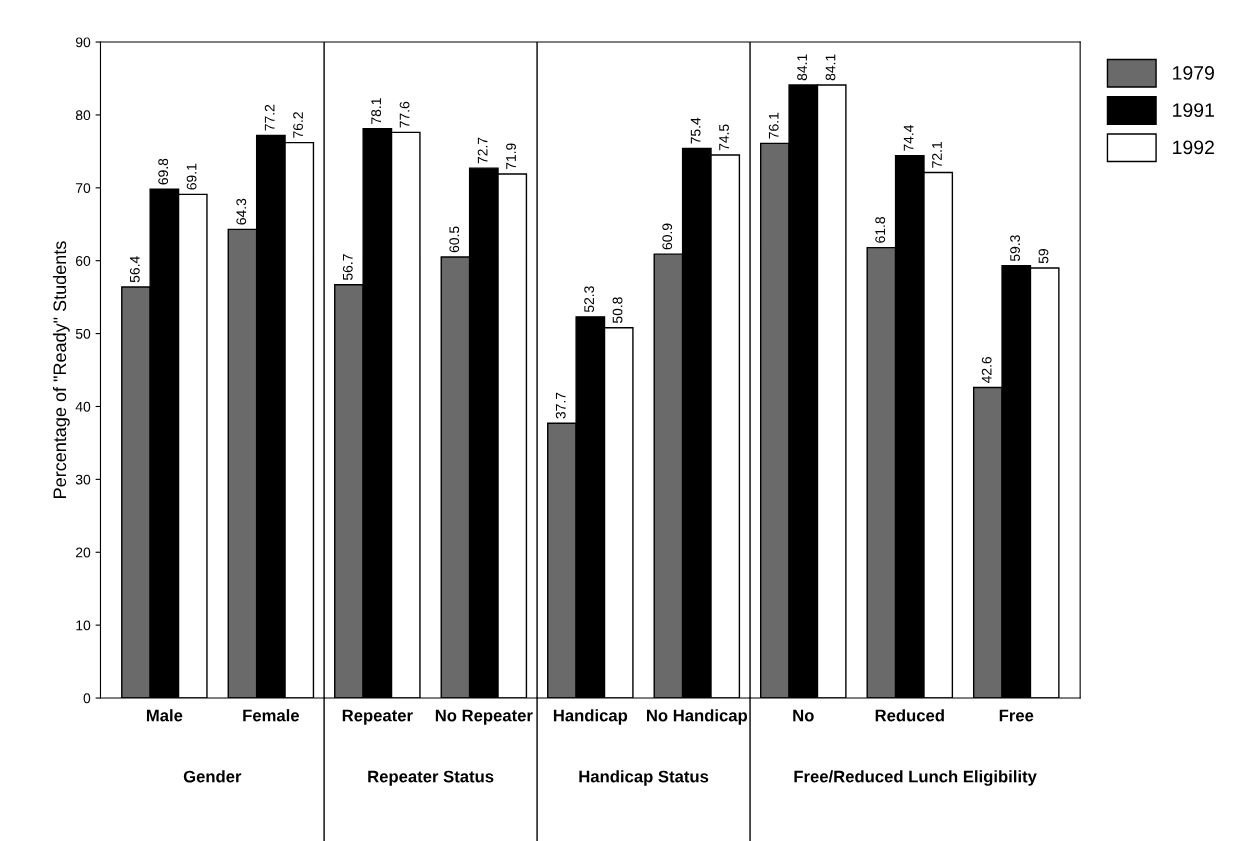  I want to click on data-label: 72.7, so click(482, 150).